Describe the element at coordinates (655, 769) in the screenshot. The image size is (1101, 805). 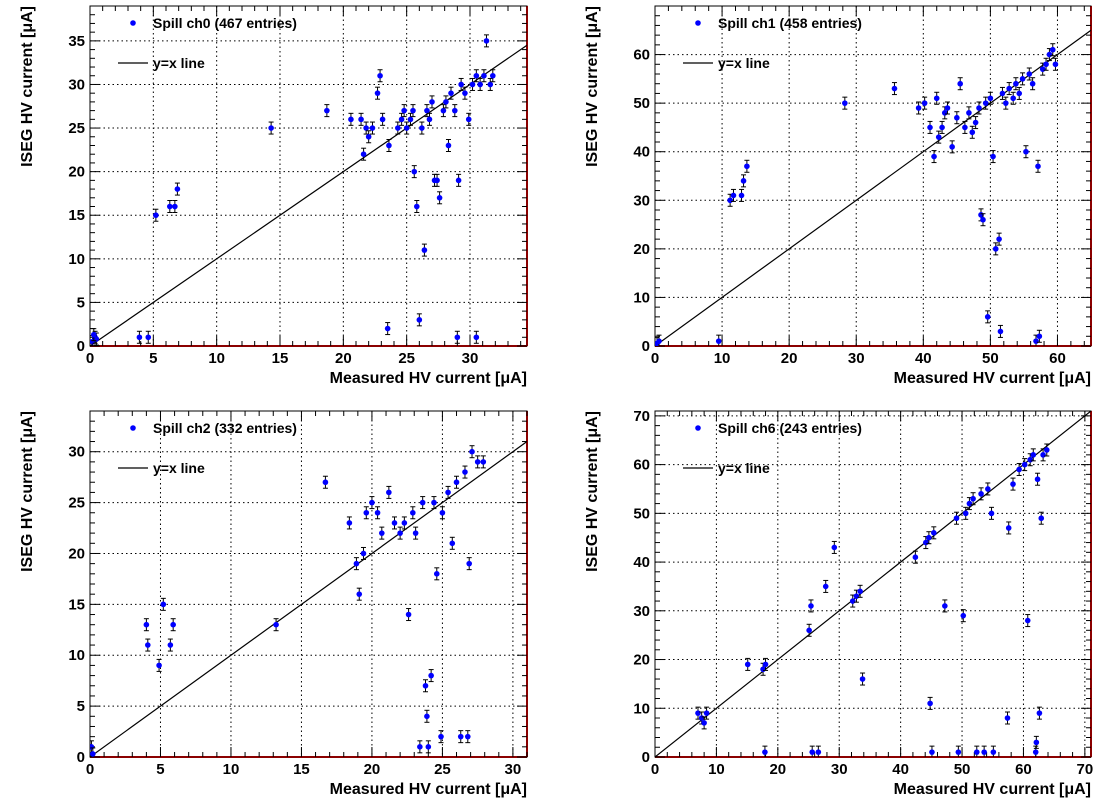
I see `x-tick-label: 0` at that location.